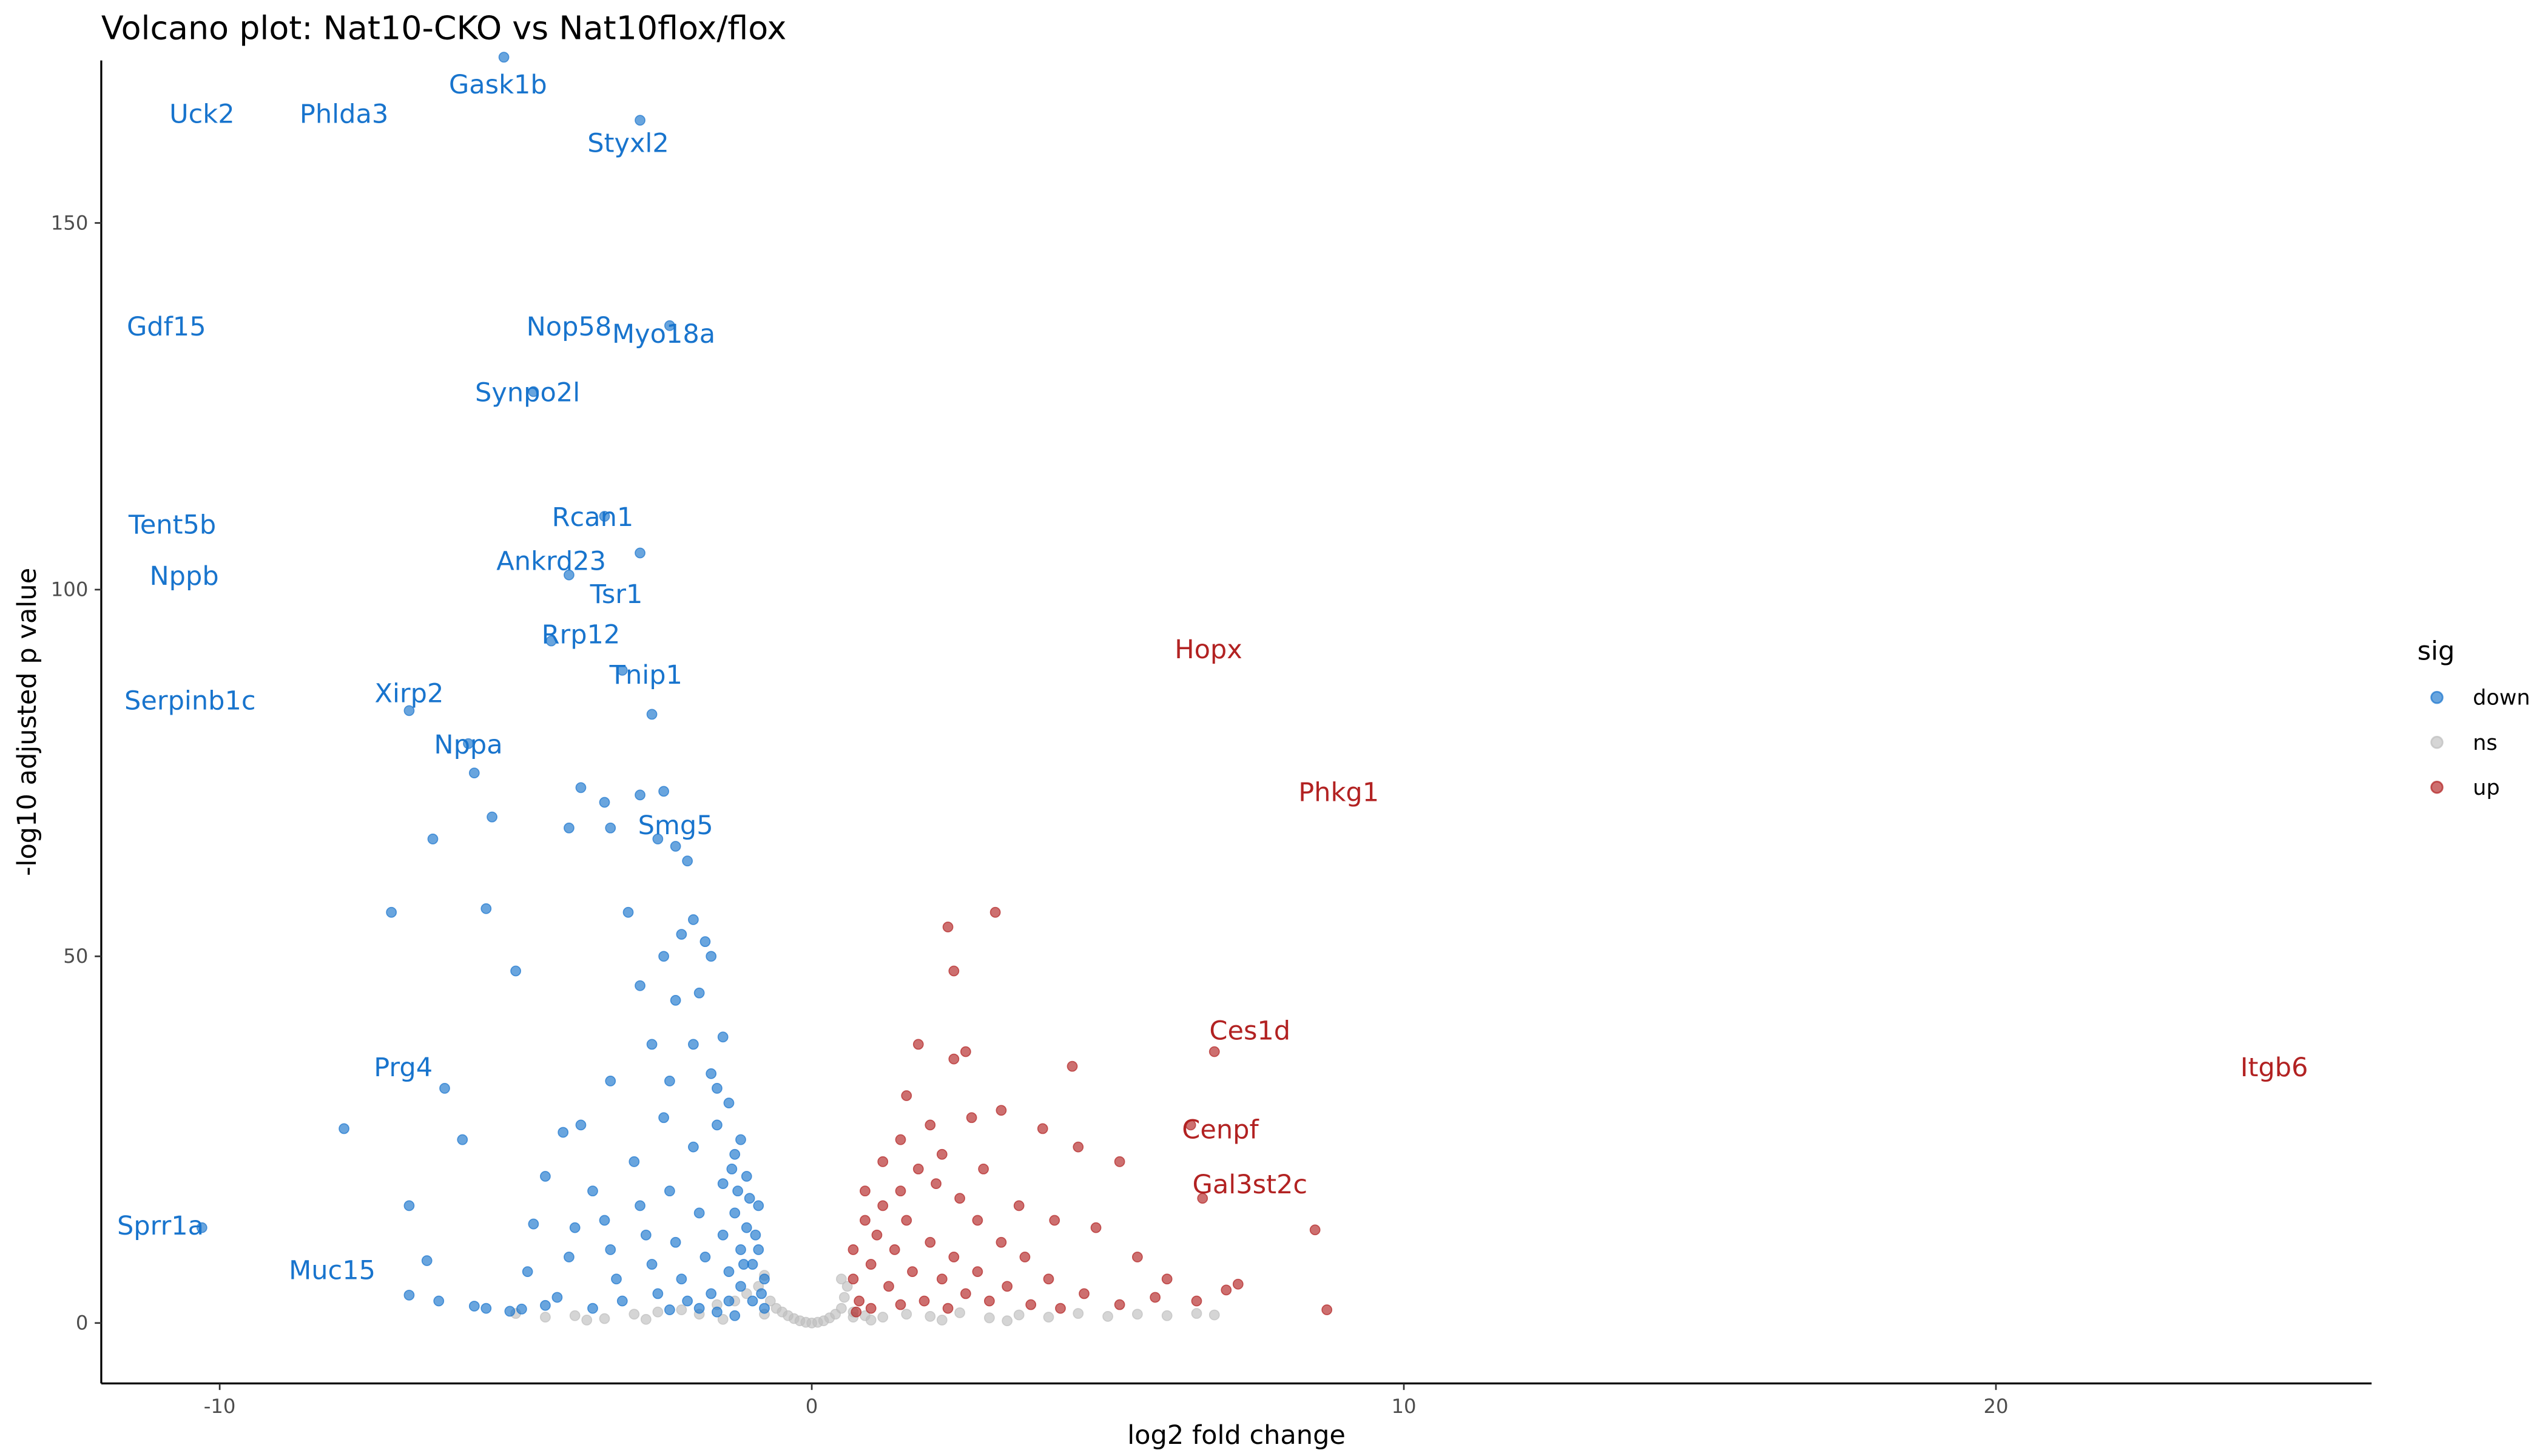 Image resolution: width=2548 pixels, height=1456 pixels. What do you see at coordinates (183, 576) in the screenshot?
I see `gene-label: Nppb` at bounding box center [183, 576].